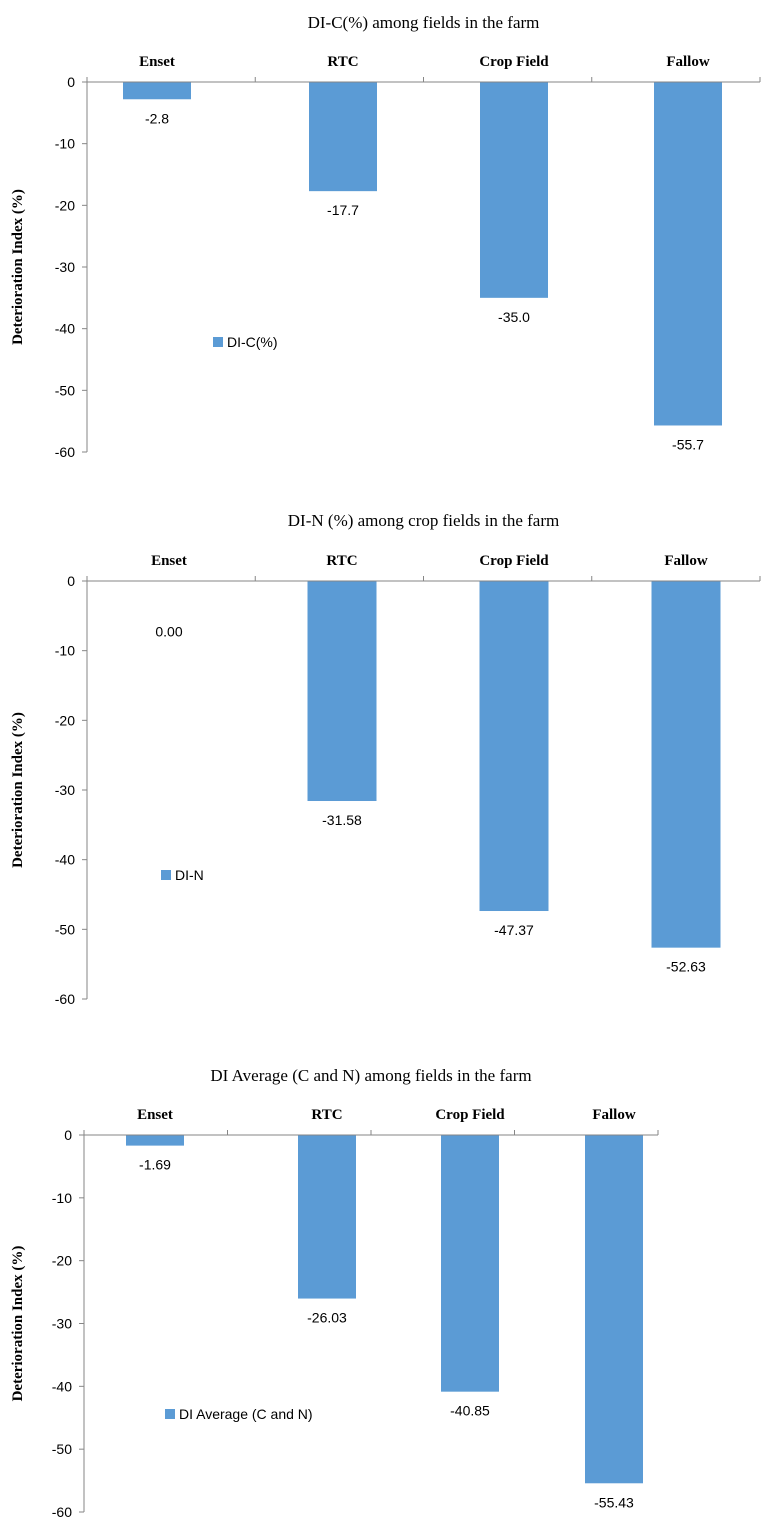  What do you see at coordinates (218, 342) in the screenshot?
I see `chart-1-legend-swatch` at bounding box center [218, 342].